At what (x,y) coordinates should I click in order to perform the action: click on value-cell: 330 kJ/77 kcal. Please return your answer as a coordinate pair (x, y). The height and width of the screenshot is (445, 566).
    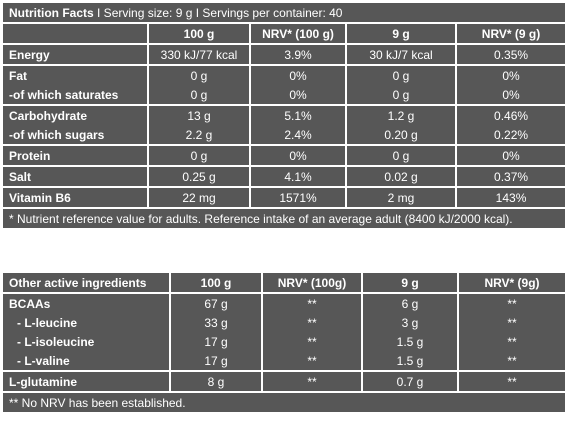
    Looking at the image, I should click on (199, 54).